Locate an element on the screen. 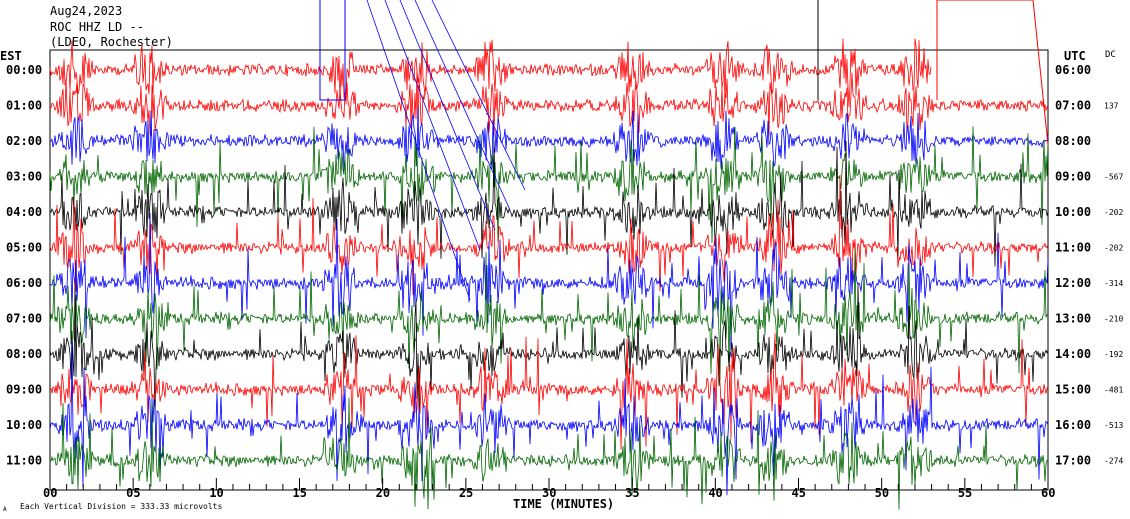 The width and height of the screenshot is (1130, 519). x-tick-label: 25 is located at coordinates (466, 493).